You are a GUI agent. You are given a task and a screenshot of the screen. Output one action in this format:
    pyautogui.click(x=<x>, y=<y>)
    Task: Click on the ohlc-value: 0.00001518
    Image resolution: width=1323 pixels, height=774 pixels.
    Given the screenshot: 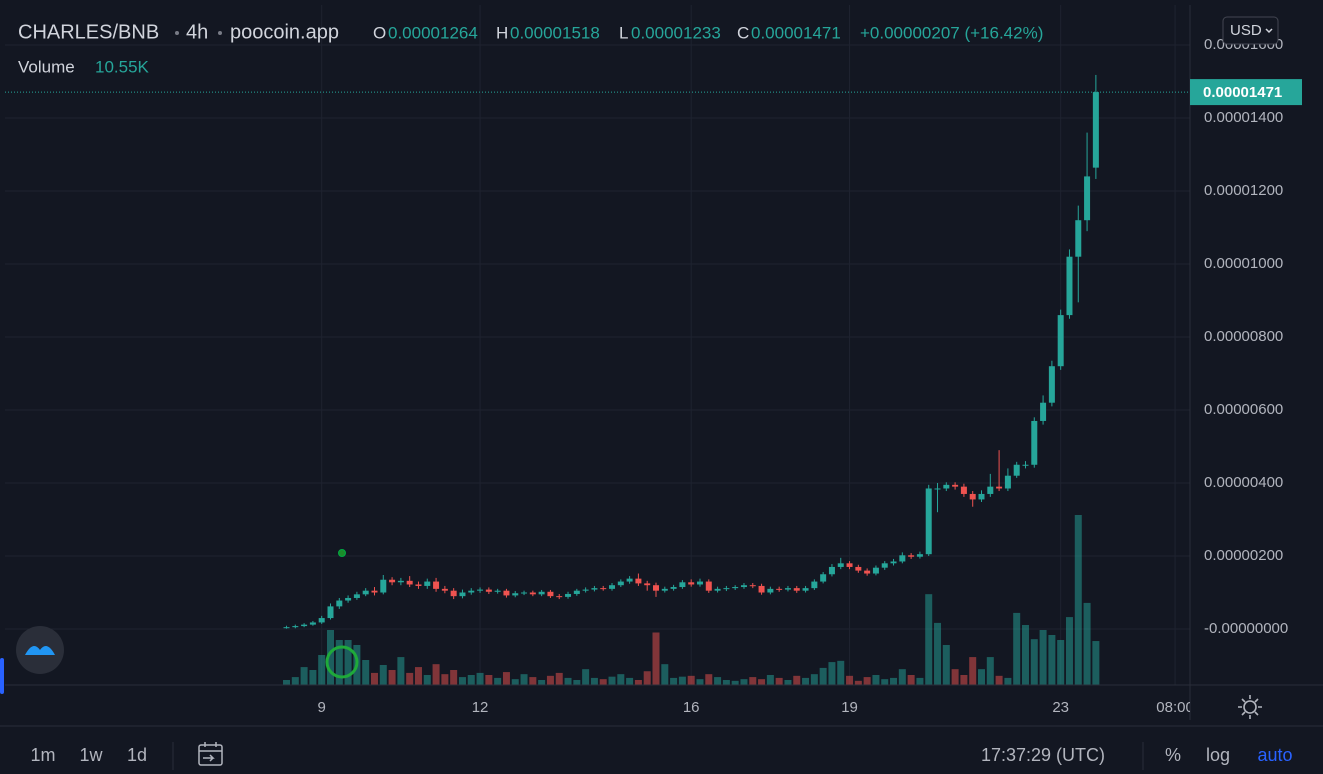 What is the action you would take?
    pyautogui.click(x=555, y=32)
    